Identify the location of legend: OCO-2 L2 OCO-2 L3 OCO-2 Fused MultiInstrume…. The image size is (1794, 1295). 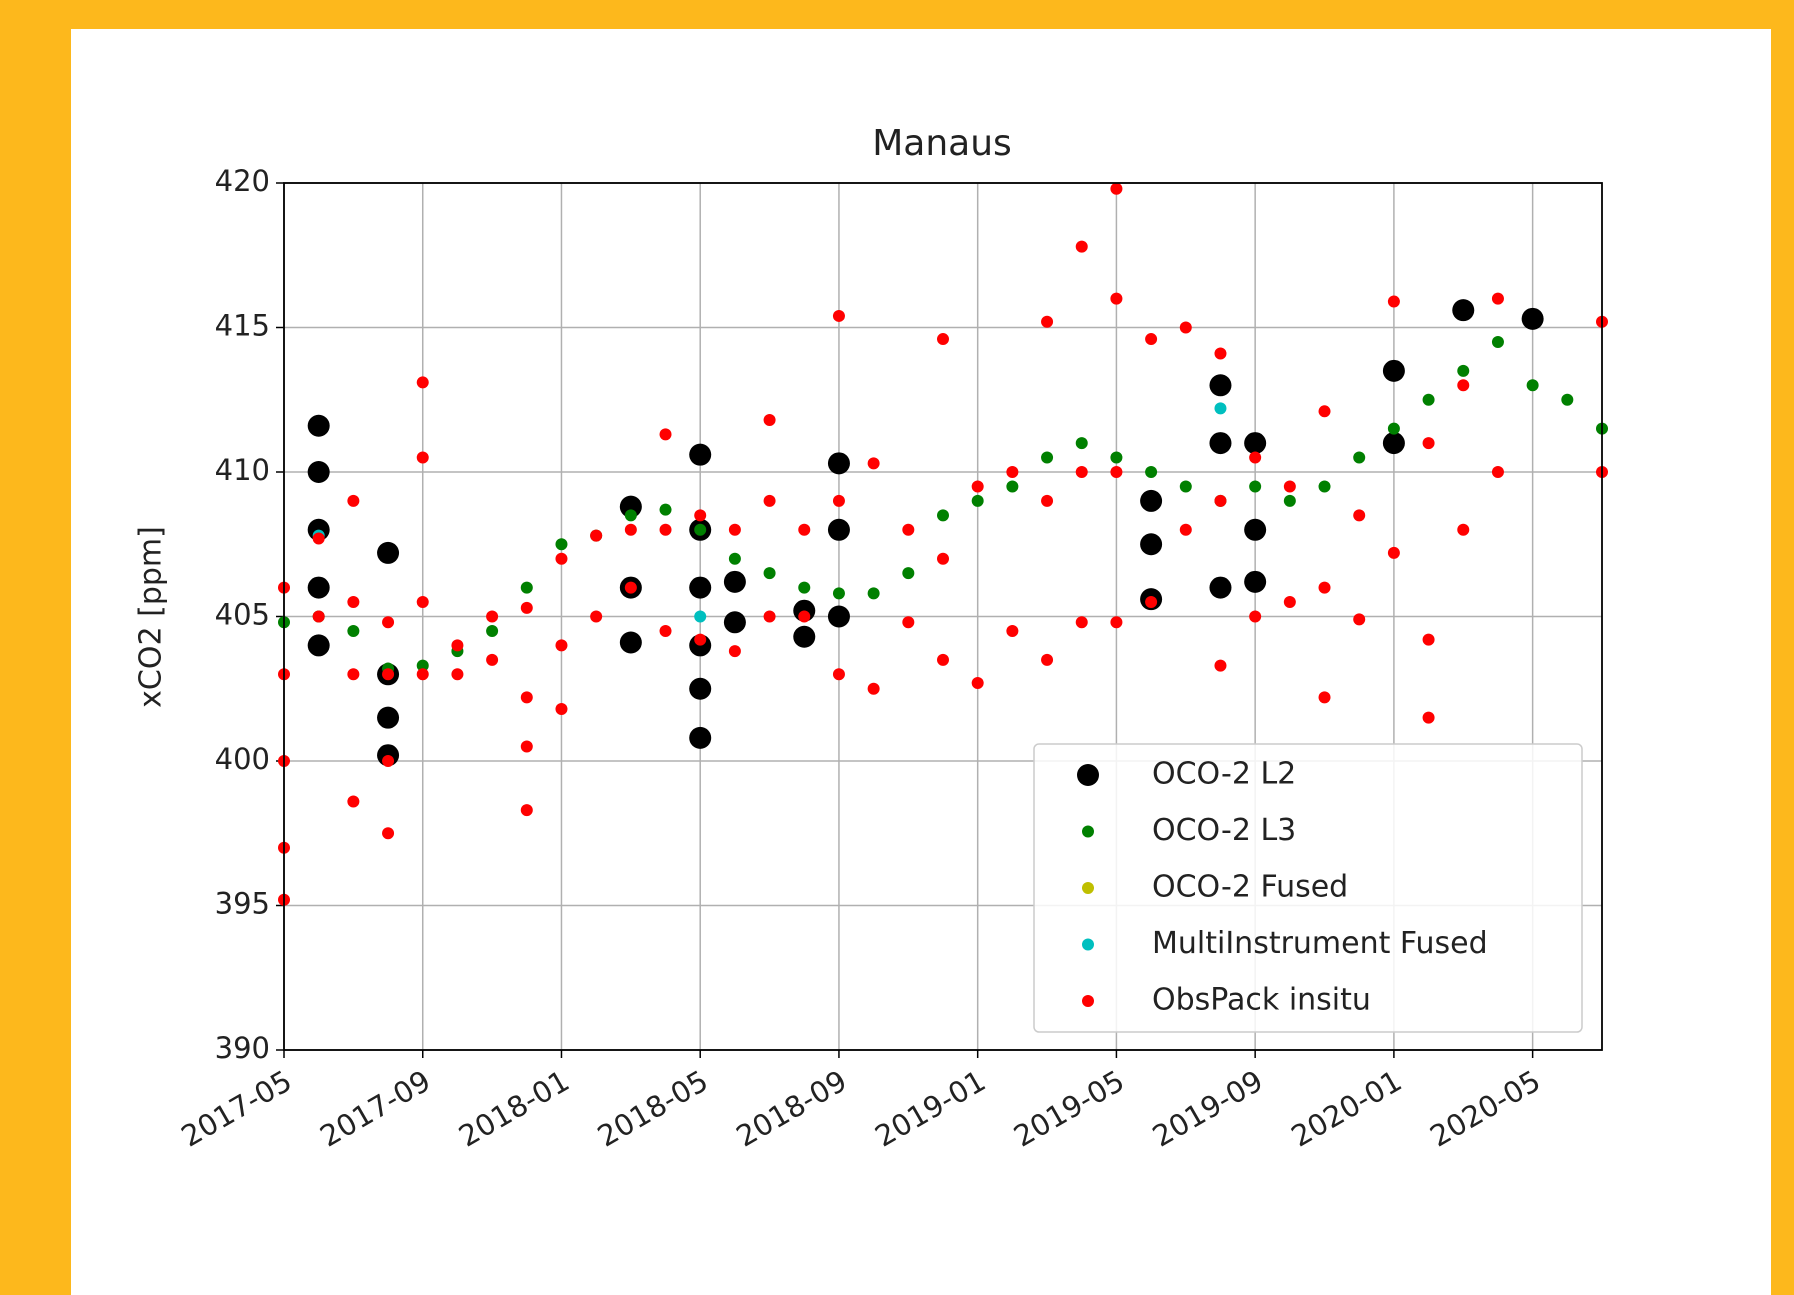
(1308, 888).